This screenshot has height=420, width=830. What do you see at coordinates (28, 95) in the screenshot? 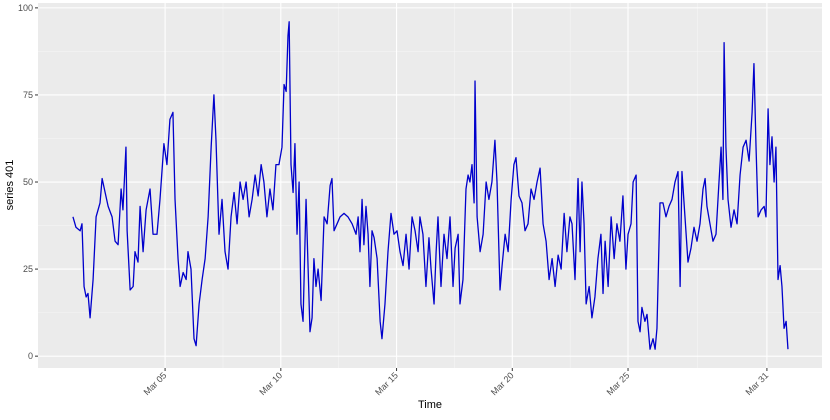
I see `y-tick-label: 75` at bounding box center [28, 95].